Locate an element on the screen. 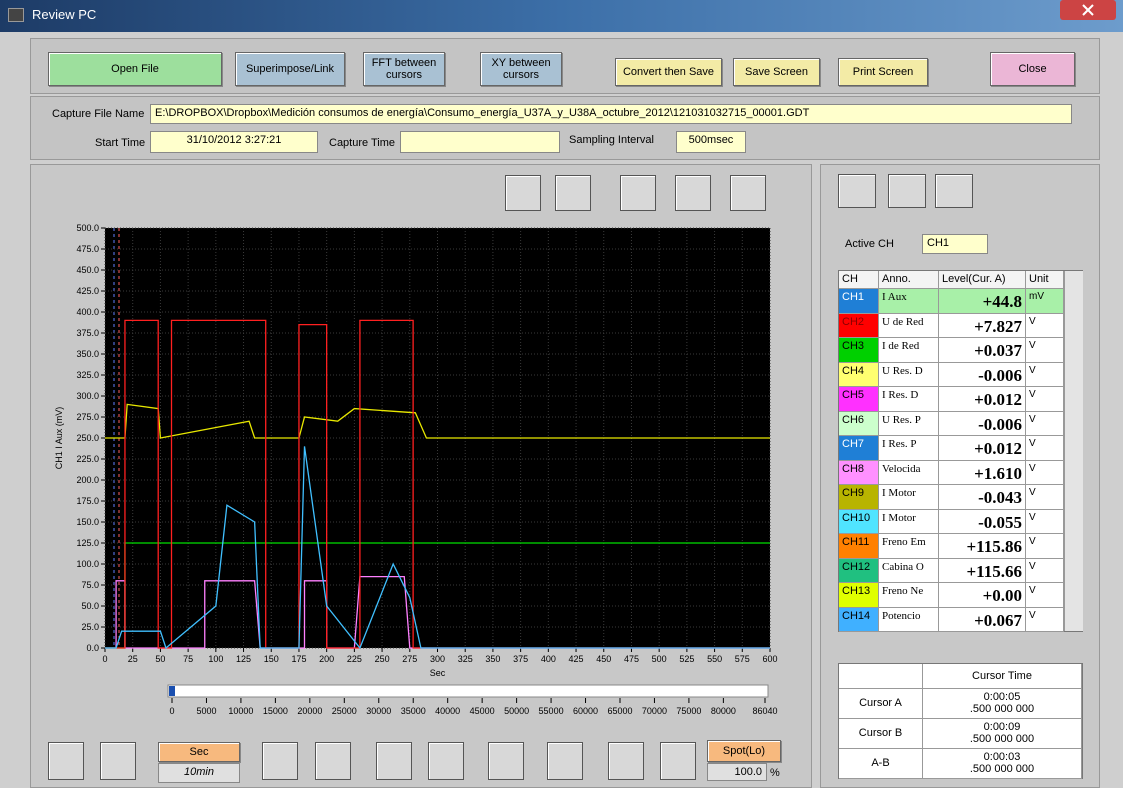  spot-dropdown: Spot(Lo) is located at coordinates (744, 751).